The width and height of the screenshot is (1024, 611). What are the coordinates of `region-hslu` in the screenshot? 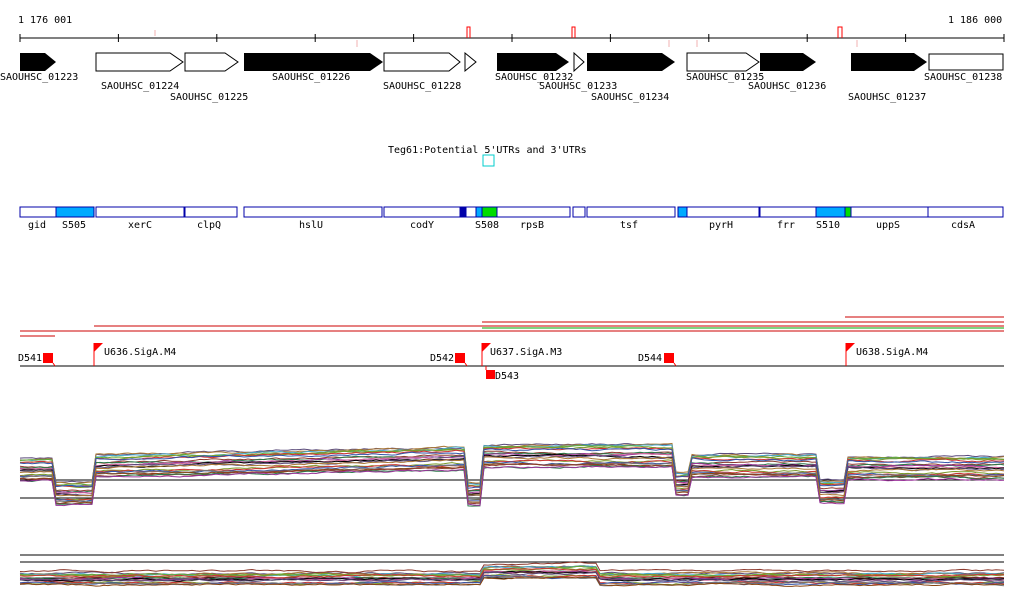 It's located at (313, 212).